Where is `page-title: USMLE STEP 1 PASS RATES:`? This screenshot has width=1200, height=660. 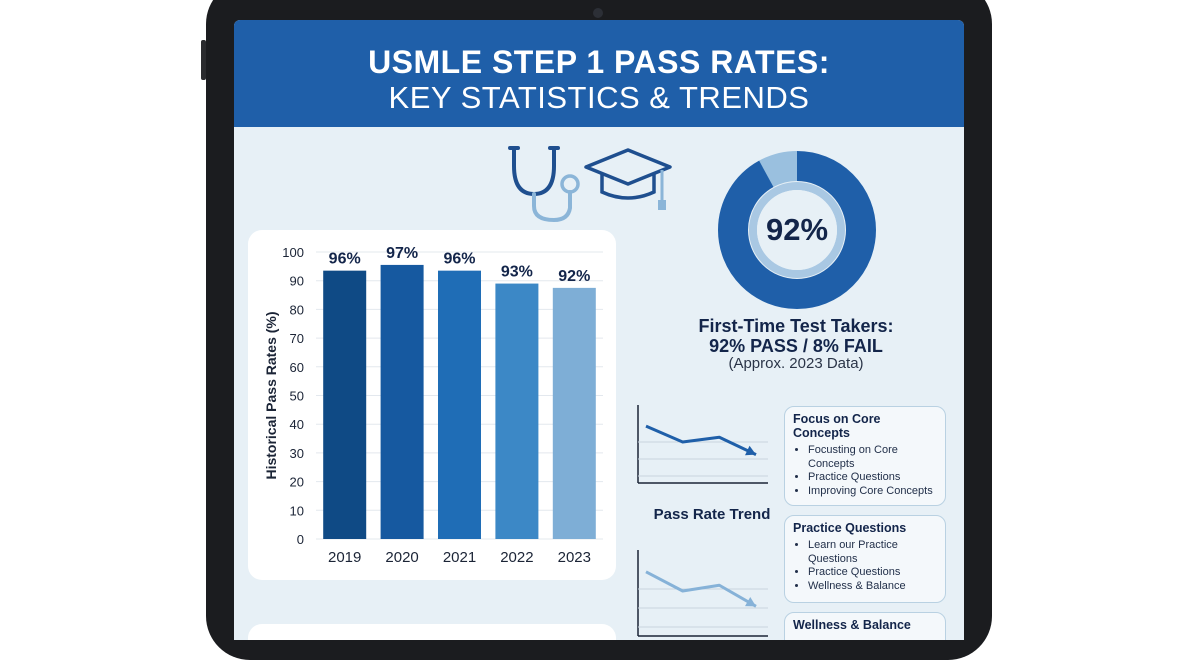
page-title: USMLE STEP 1 PASS RATES: is located at coordinates (599, 62).